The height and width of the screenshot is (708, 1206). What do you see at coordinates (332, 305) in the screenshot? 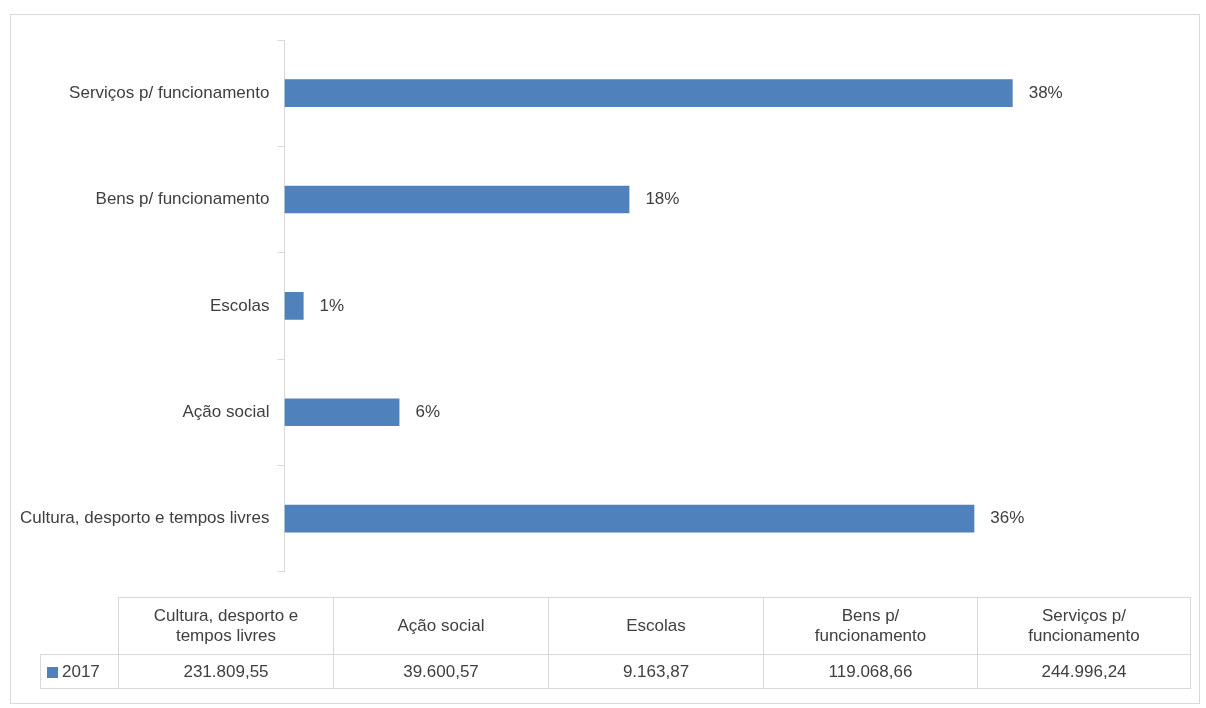
I see `data-label: 1%` at bounding box center [332, 305].